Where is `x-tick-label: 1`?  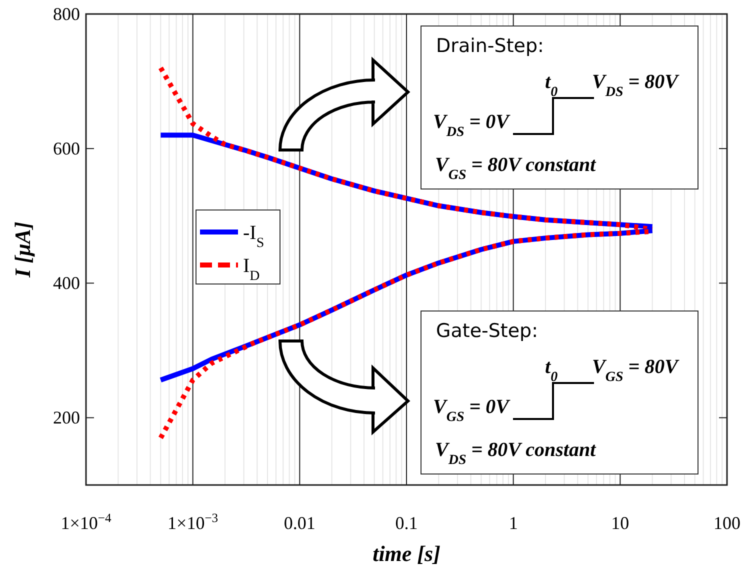 x-tick-label: 1 is located at coordinates (513, 523).